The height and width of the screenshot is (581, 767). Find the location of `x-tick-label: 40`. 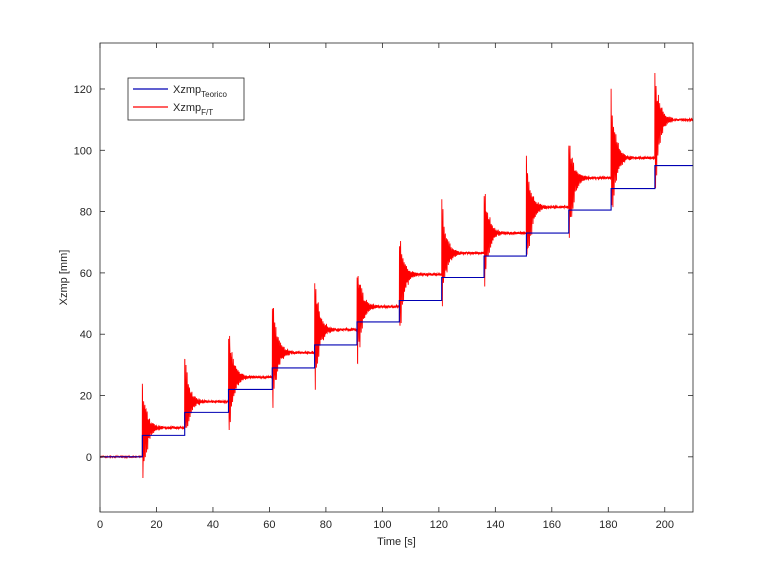

x-tick-label: 40 is located at coordinates (213, 525).